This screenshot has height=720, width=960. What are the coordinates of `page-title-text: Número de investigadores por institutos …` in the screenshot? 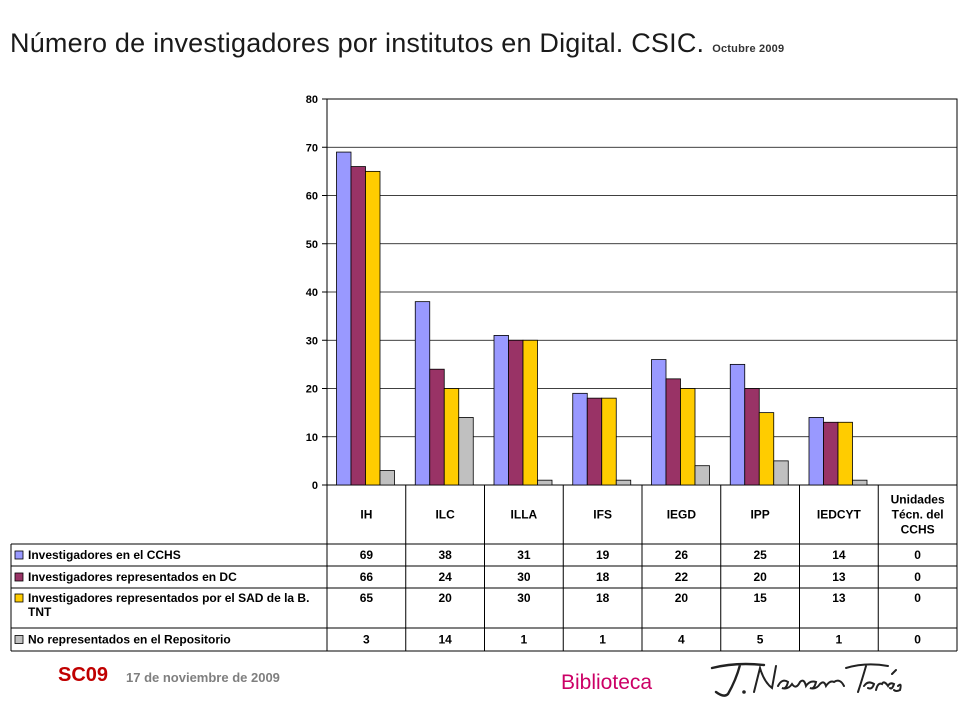 It's located at (357, 43).